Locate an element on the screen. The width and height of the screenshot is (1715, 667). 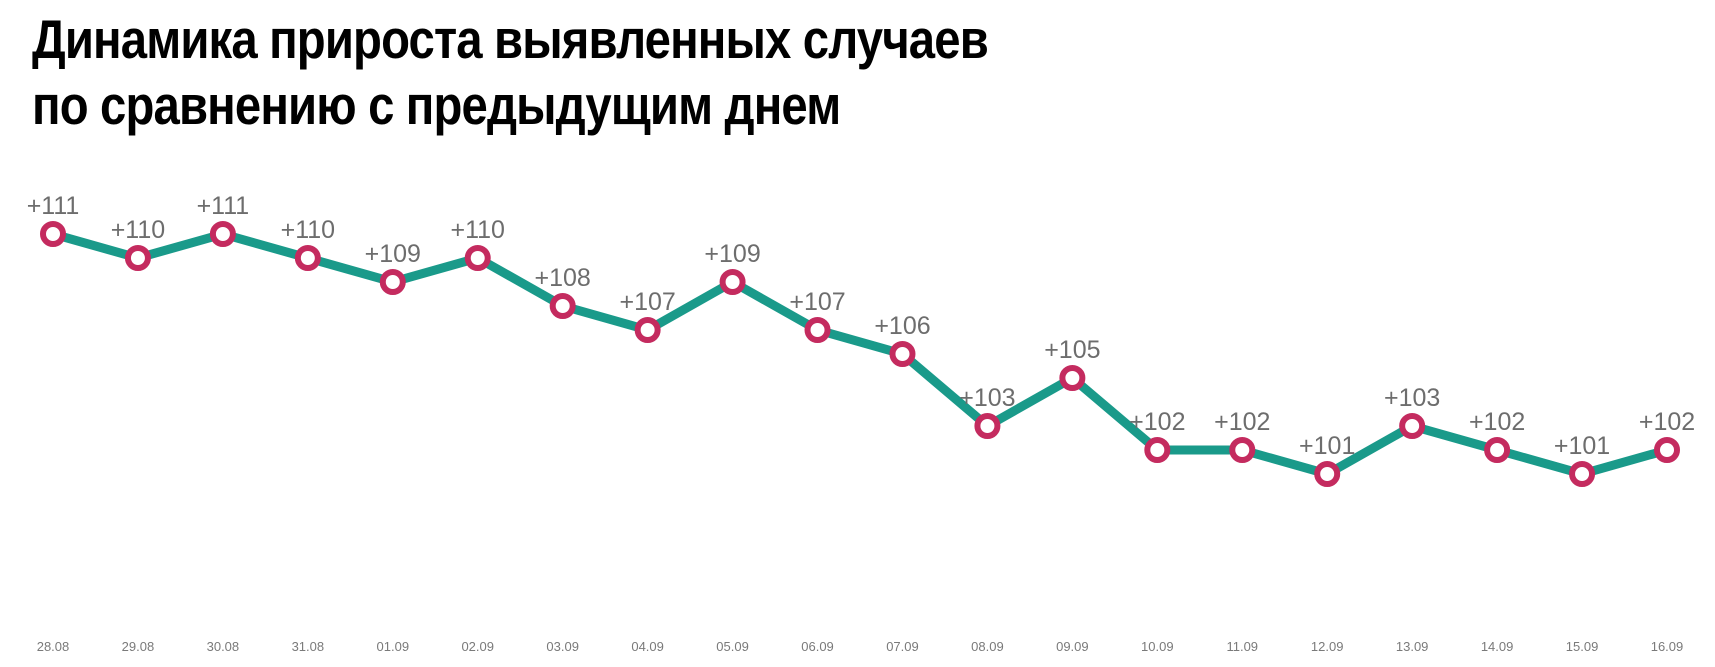
x-tick-label: 28.08 is located at coordinates (53, 646).